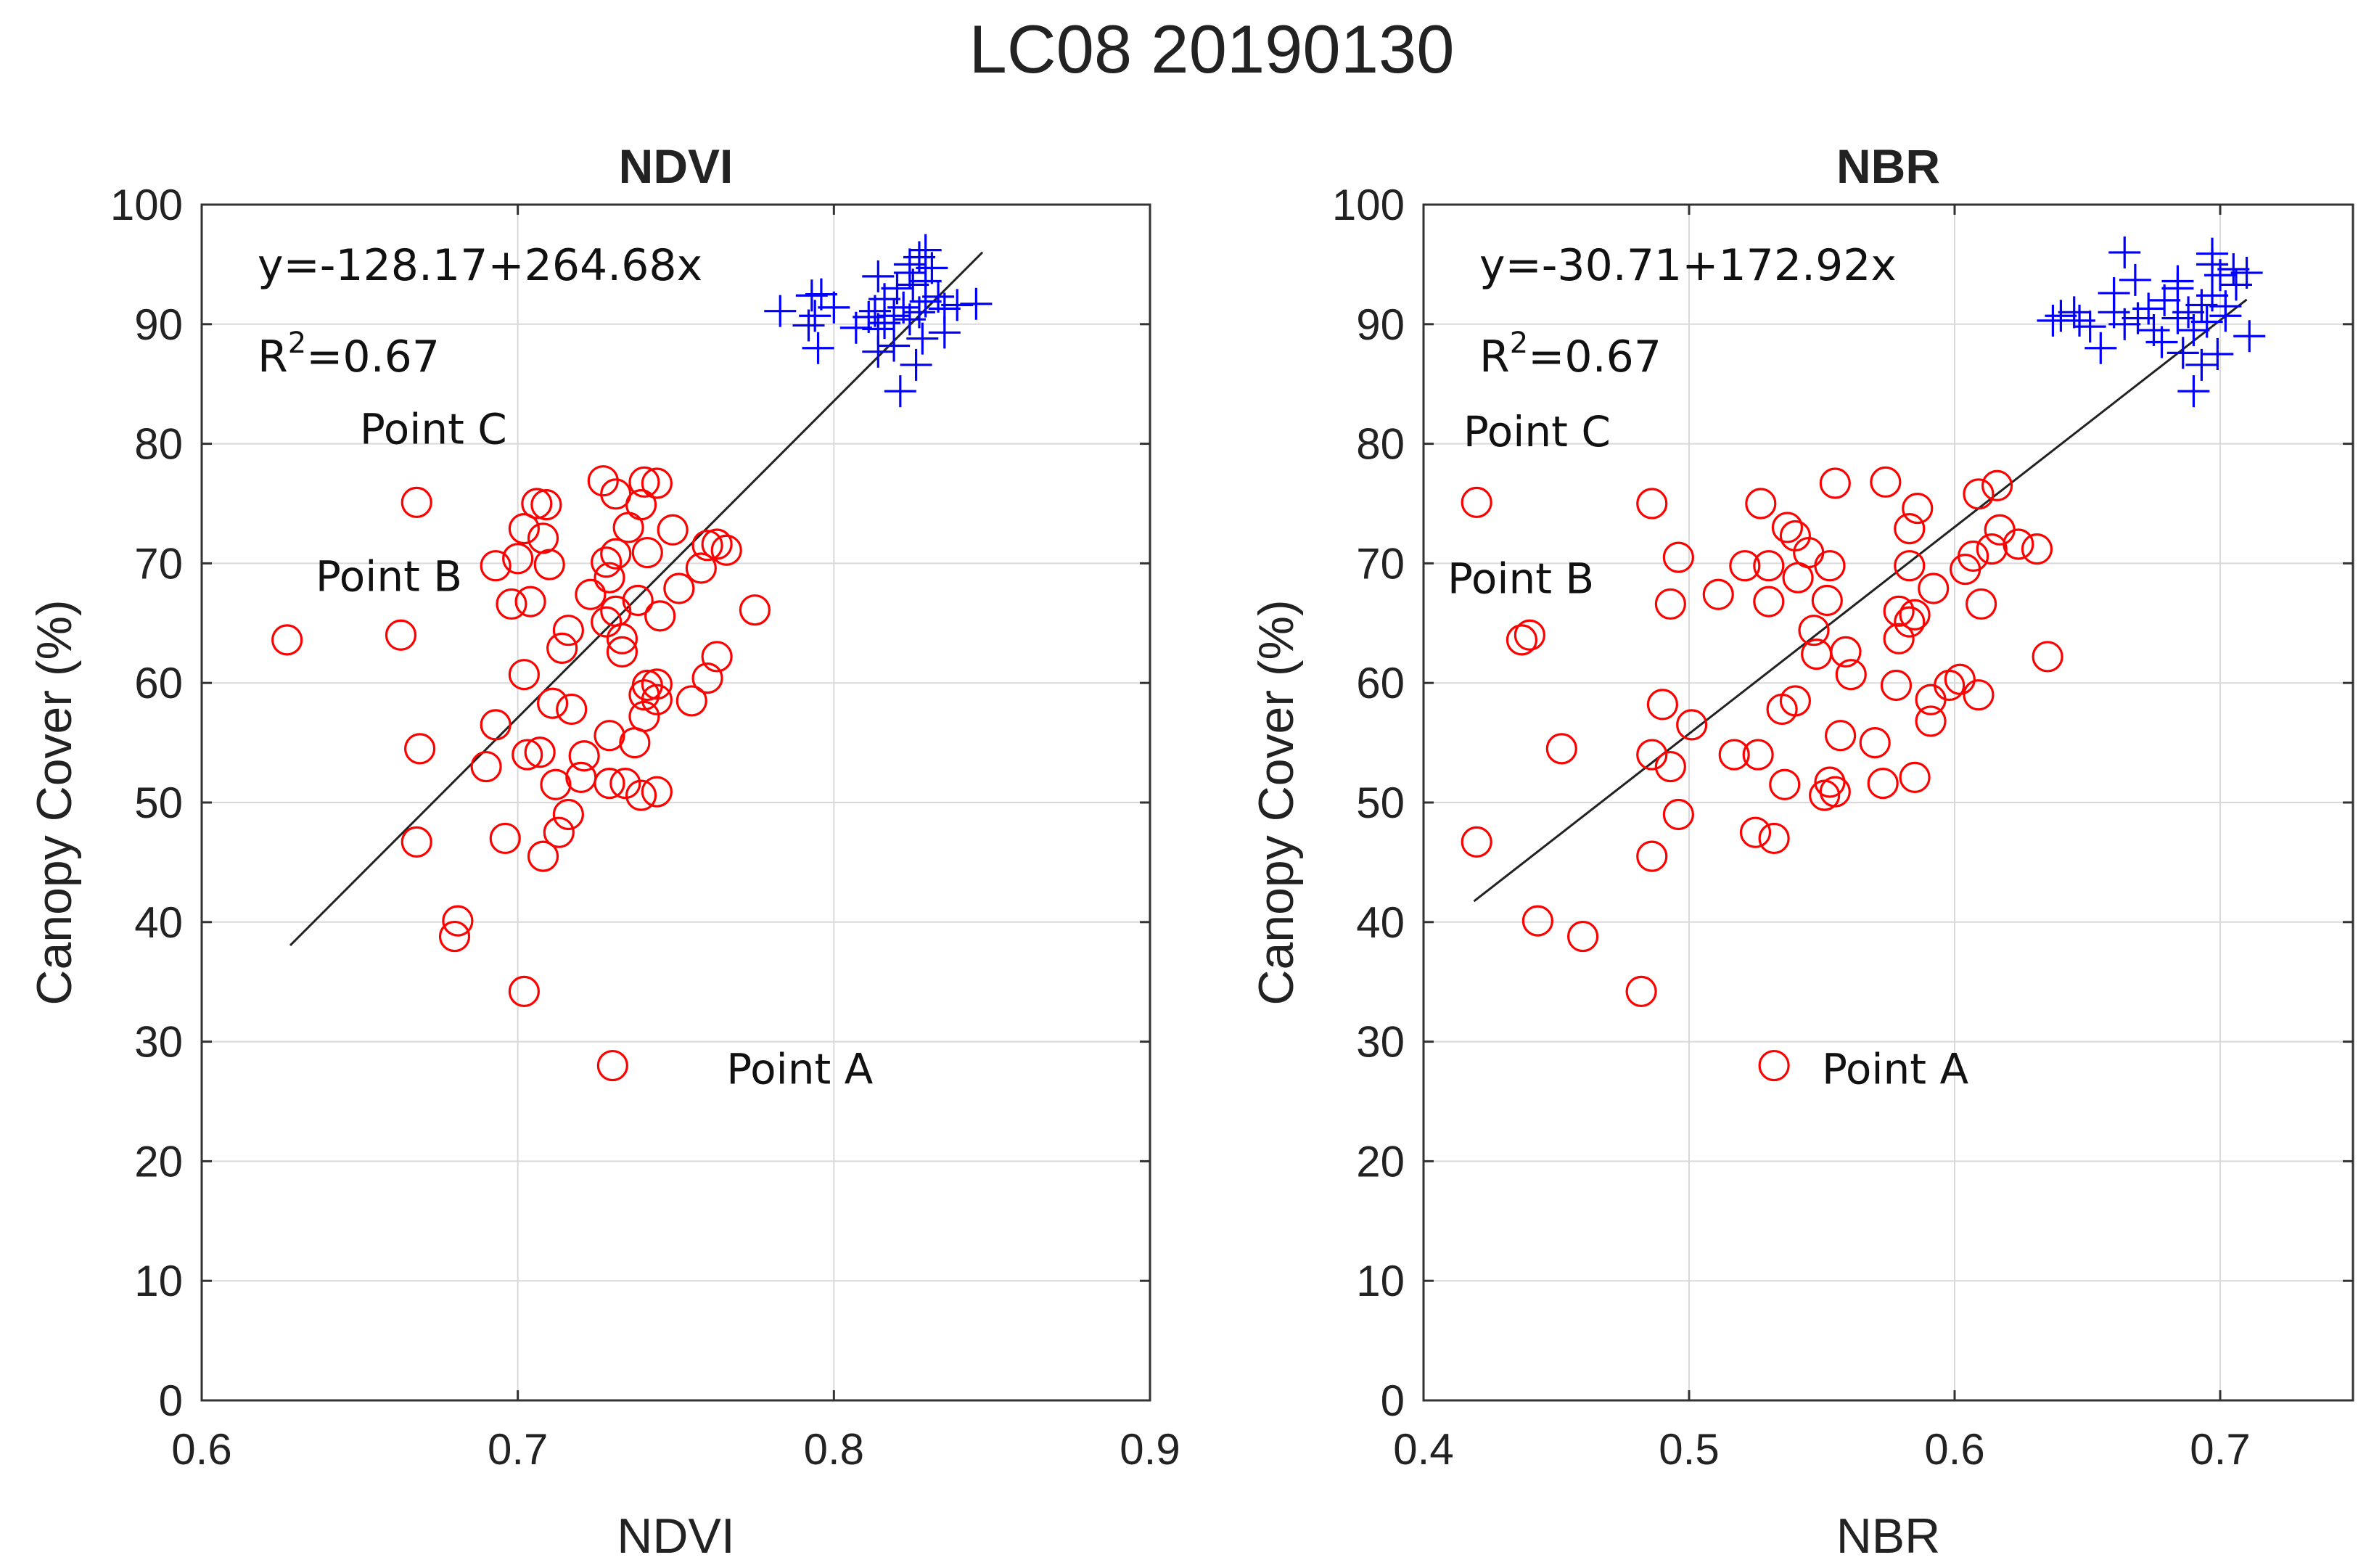  What do you see at coordinates (1520, 579) in the screenshot?
I see `point-annotation: Point B` at bounding box center [1520, 579].